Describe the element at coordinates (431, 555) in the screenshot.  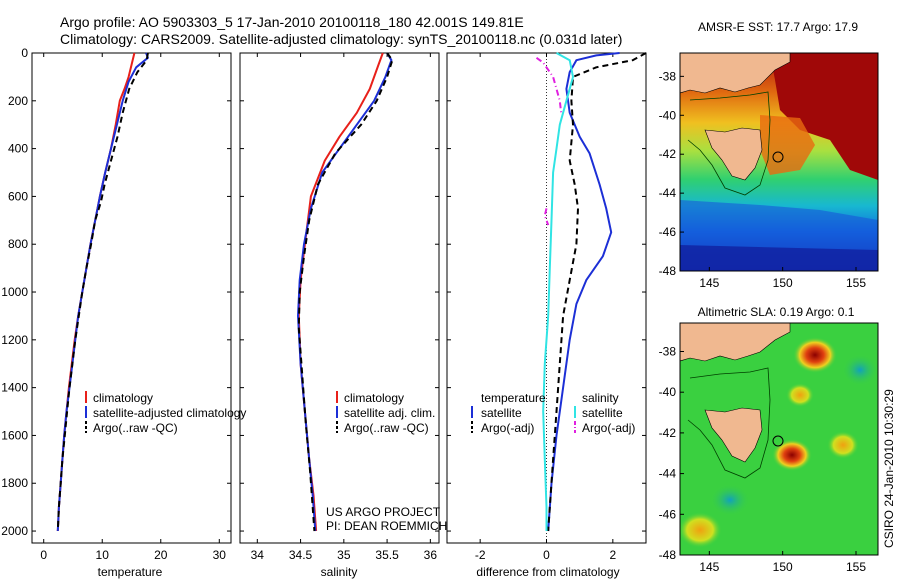
I see `x-tick-label: 36` at that location.